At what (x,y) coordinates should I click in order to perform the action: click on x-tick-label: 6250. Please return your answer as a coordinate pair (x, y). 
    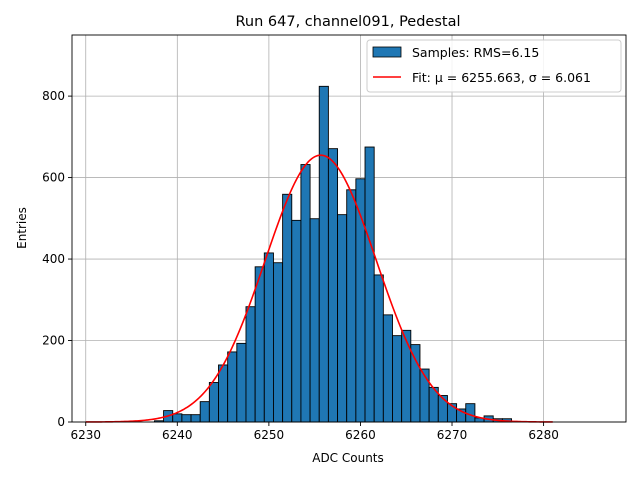
    Looking at the image, I should click on (269, 435).